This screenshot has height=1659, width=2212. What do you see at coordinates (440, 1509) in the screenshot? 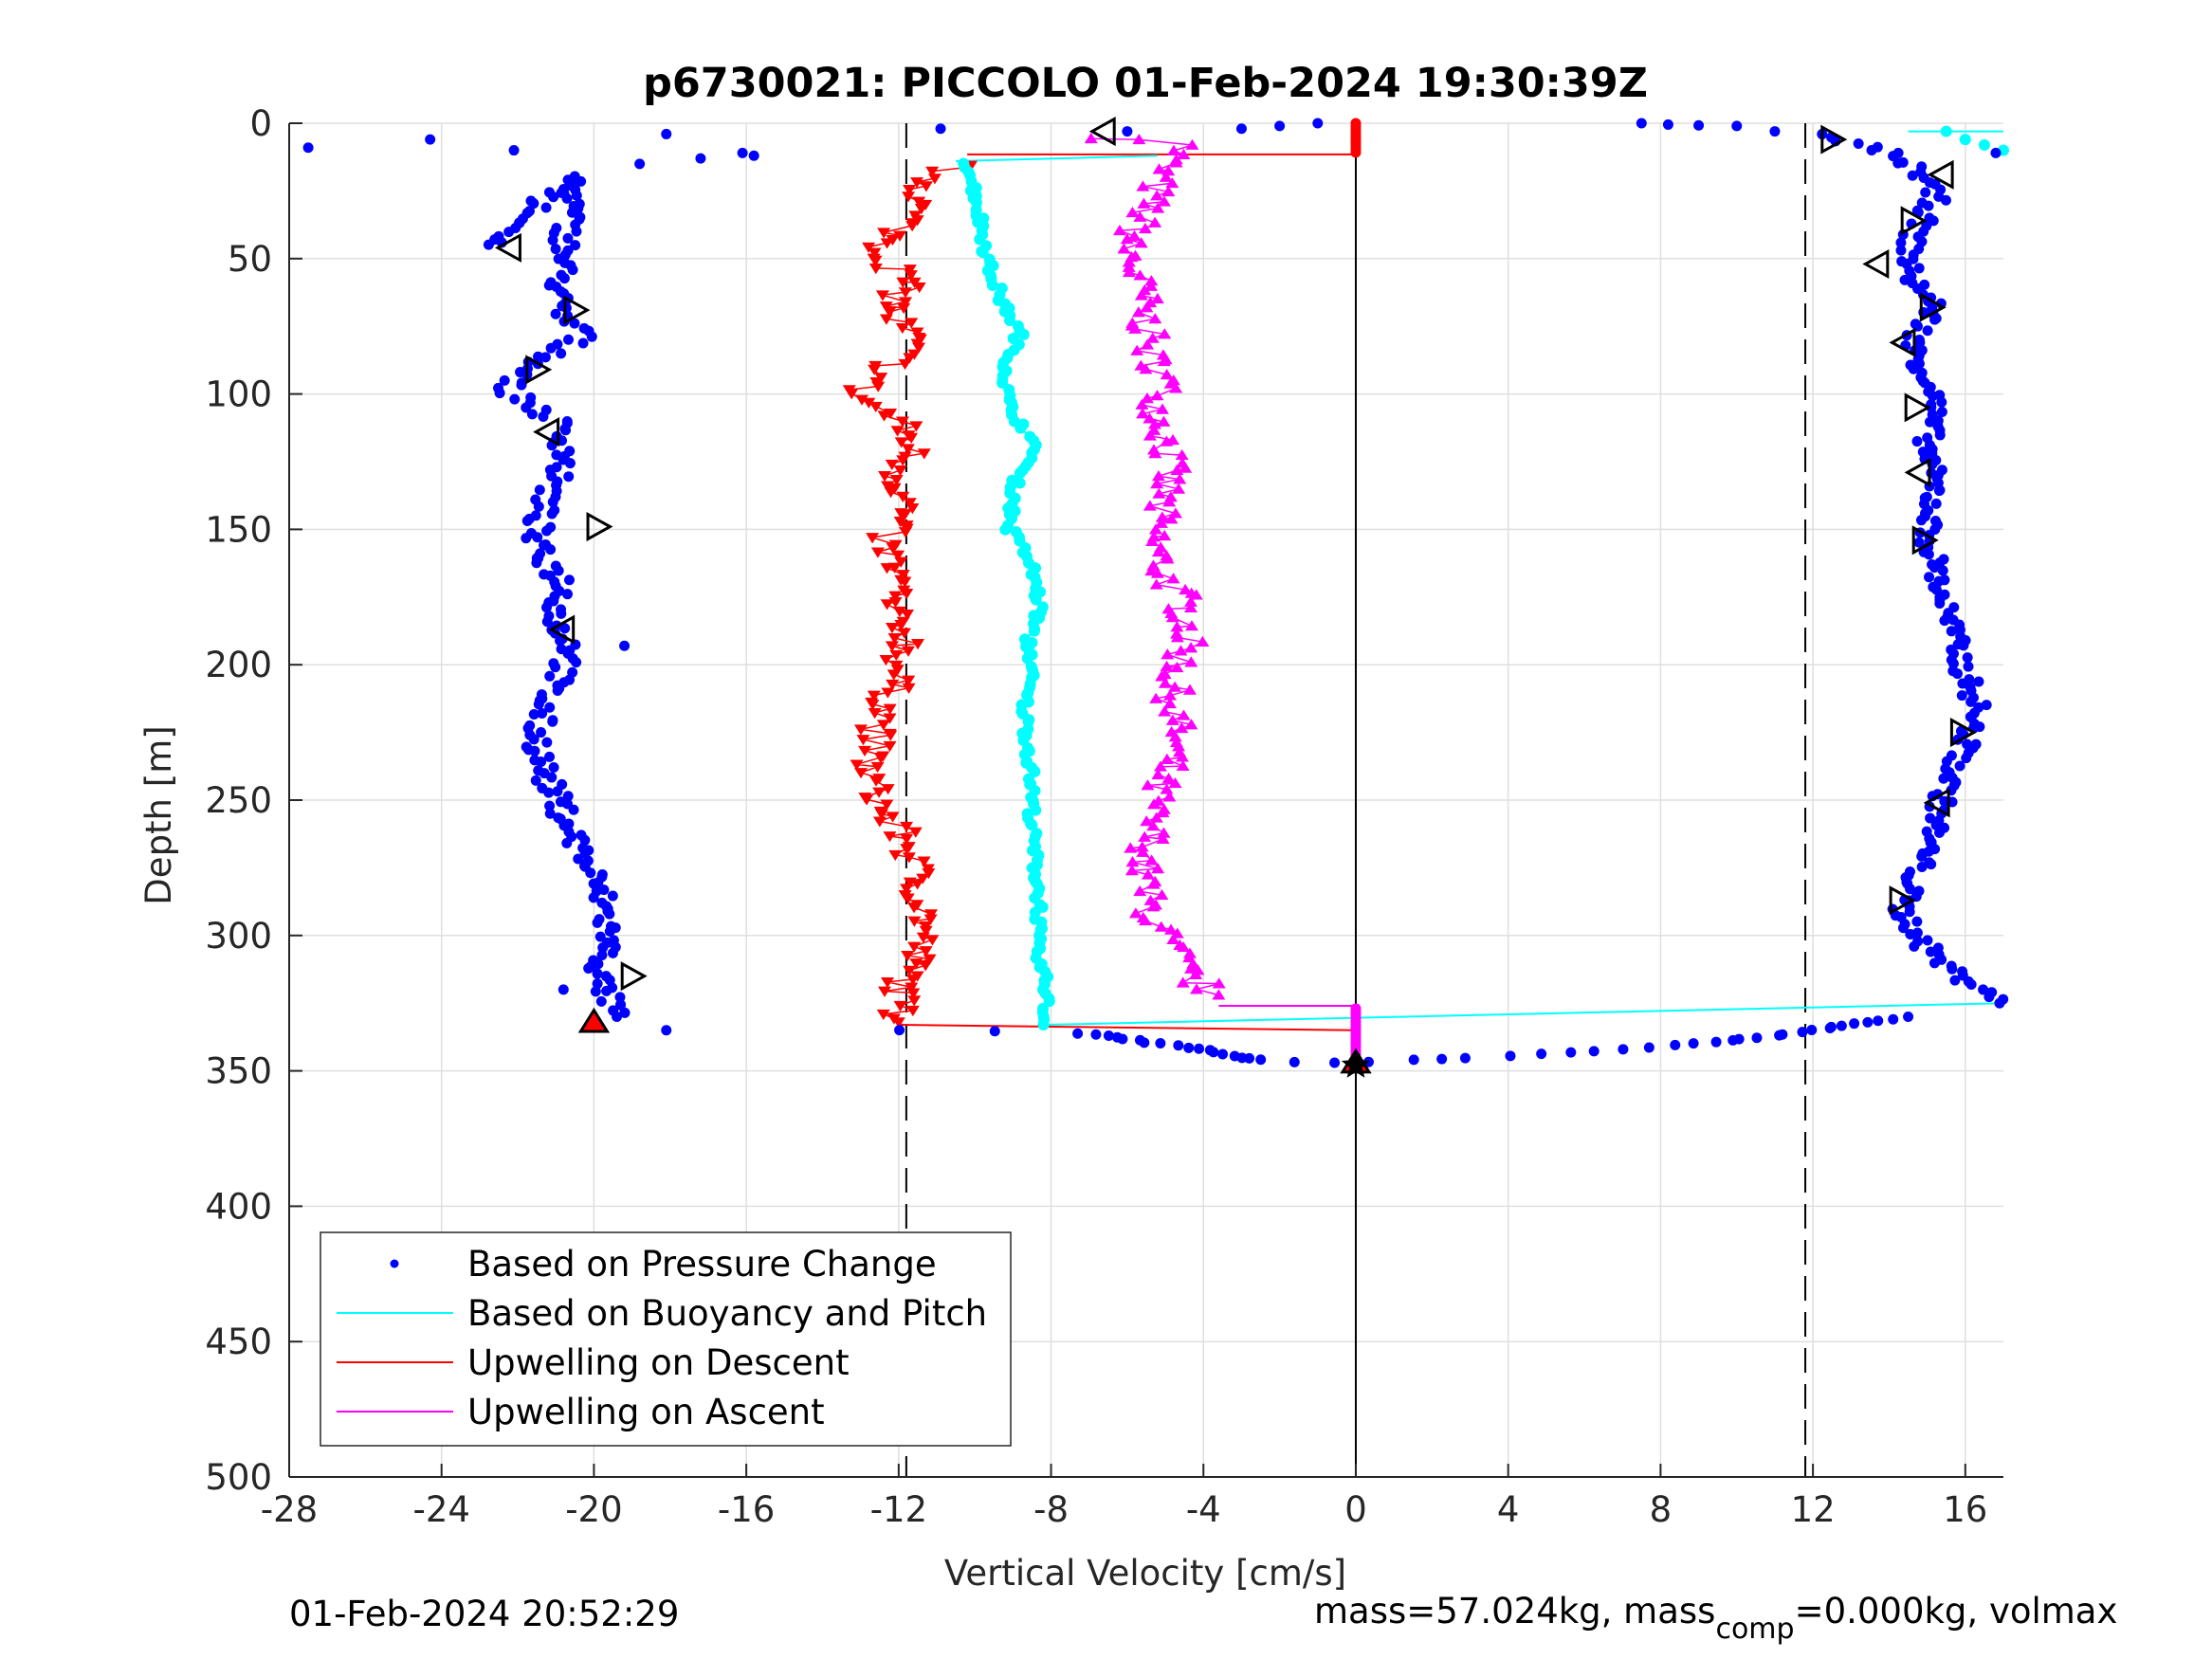
I see `x-tick-label: -24` at bounding box center [440, 1509].